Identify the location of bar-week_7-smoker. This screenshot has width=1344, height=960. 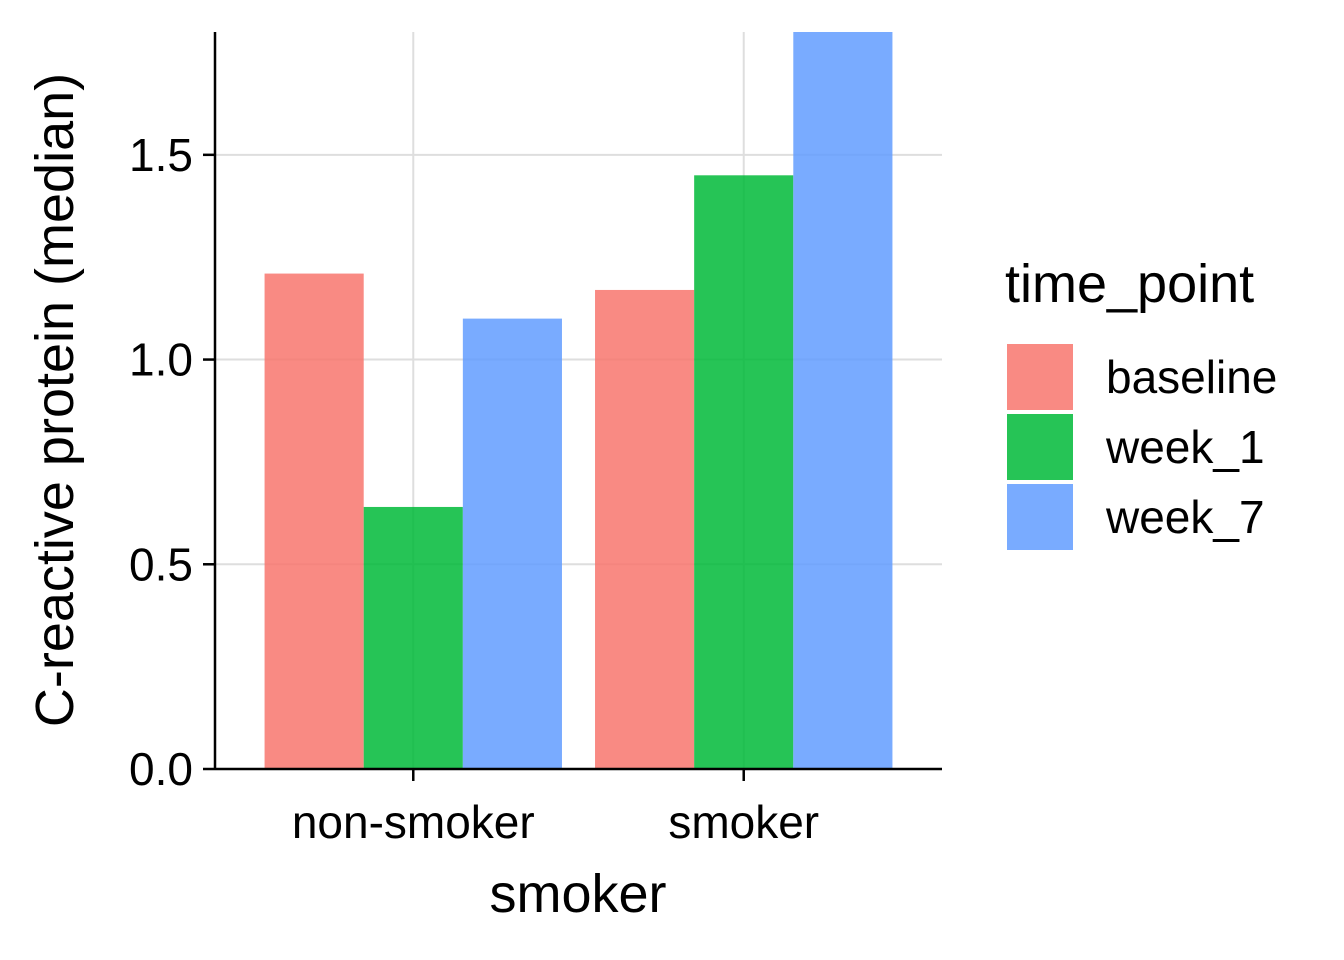
(843, 400).